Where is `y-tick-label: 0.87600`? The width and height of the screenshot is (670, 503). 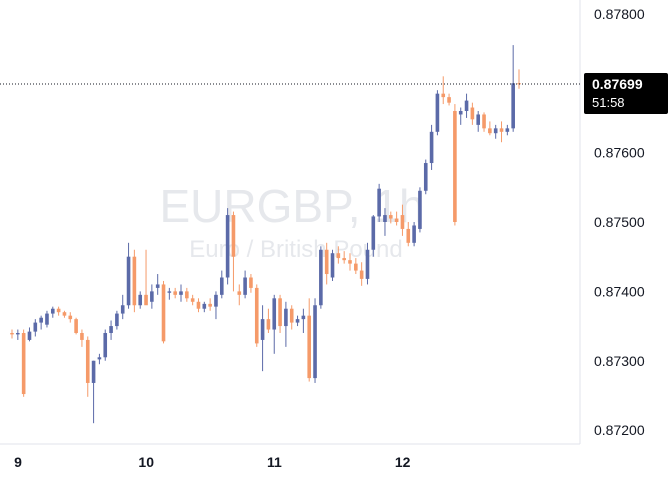
y-tick-label: 0.87600 is located at coordinates (619, 153).